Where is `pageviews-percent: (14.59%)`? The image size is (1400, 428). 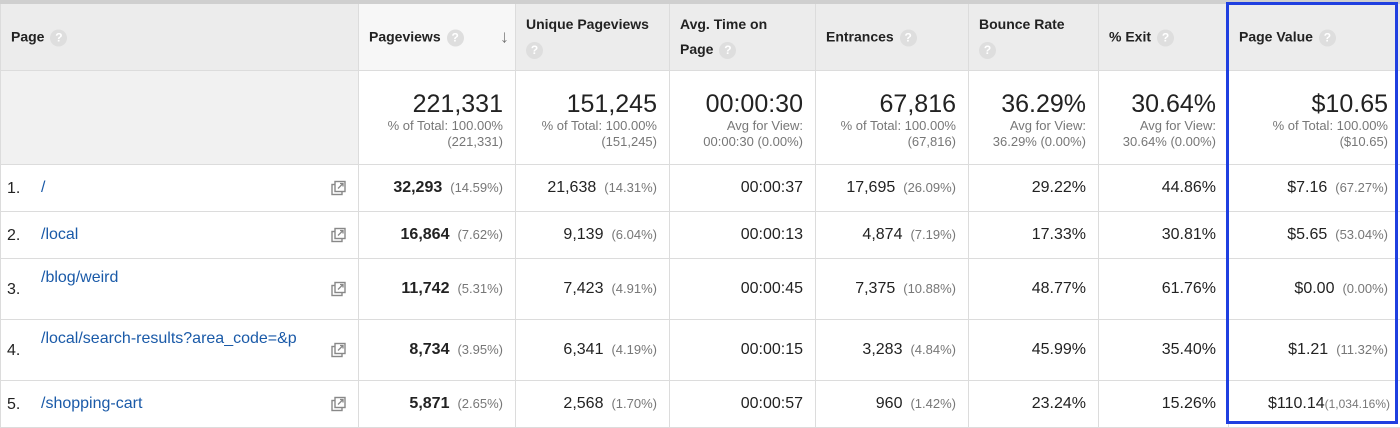
pageviews-percent: (14.59%) is located at coordinates (476, 187).